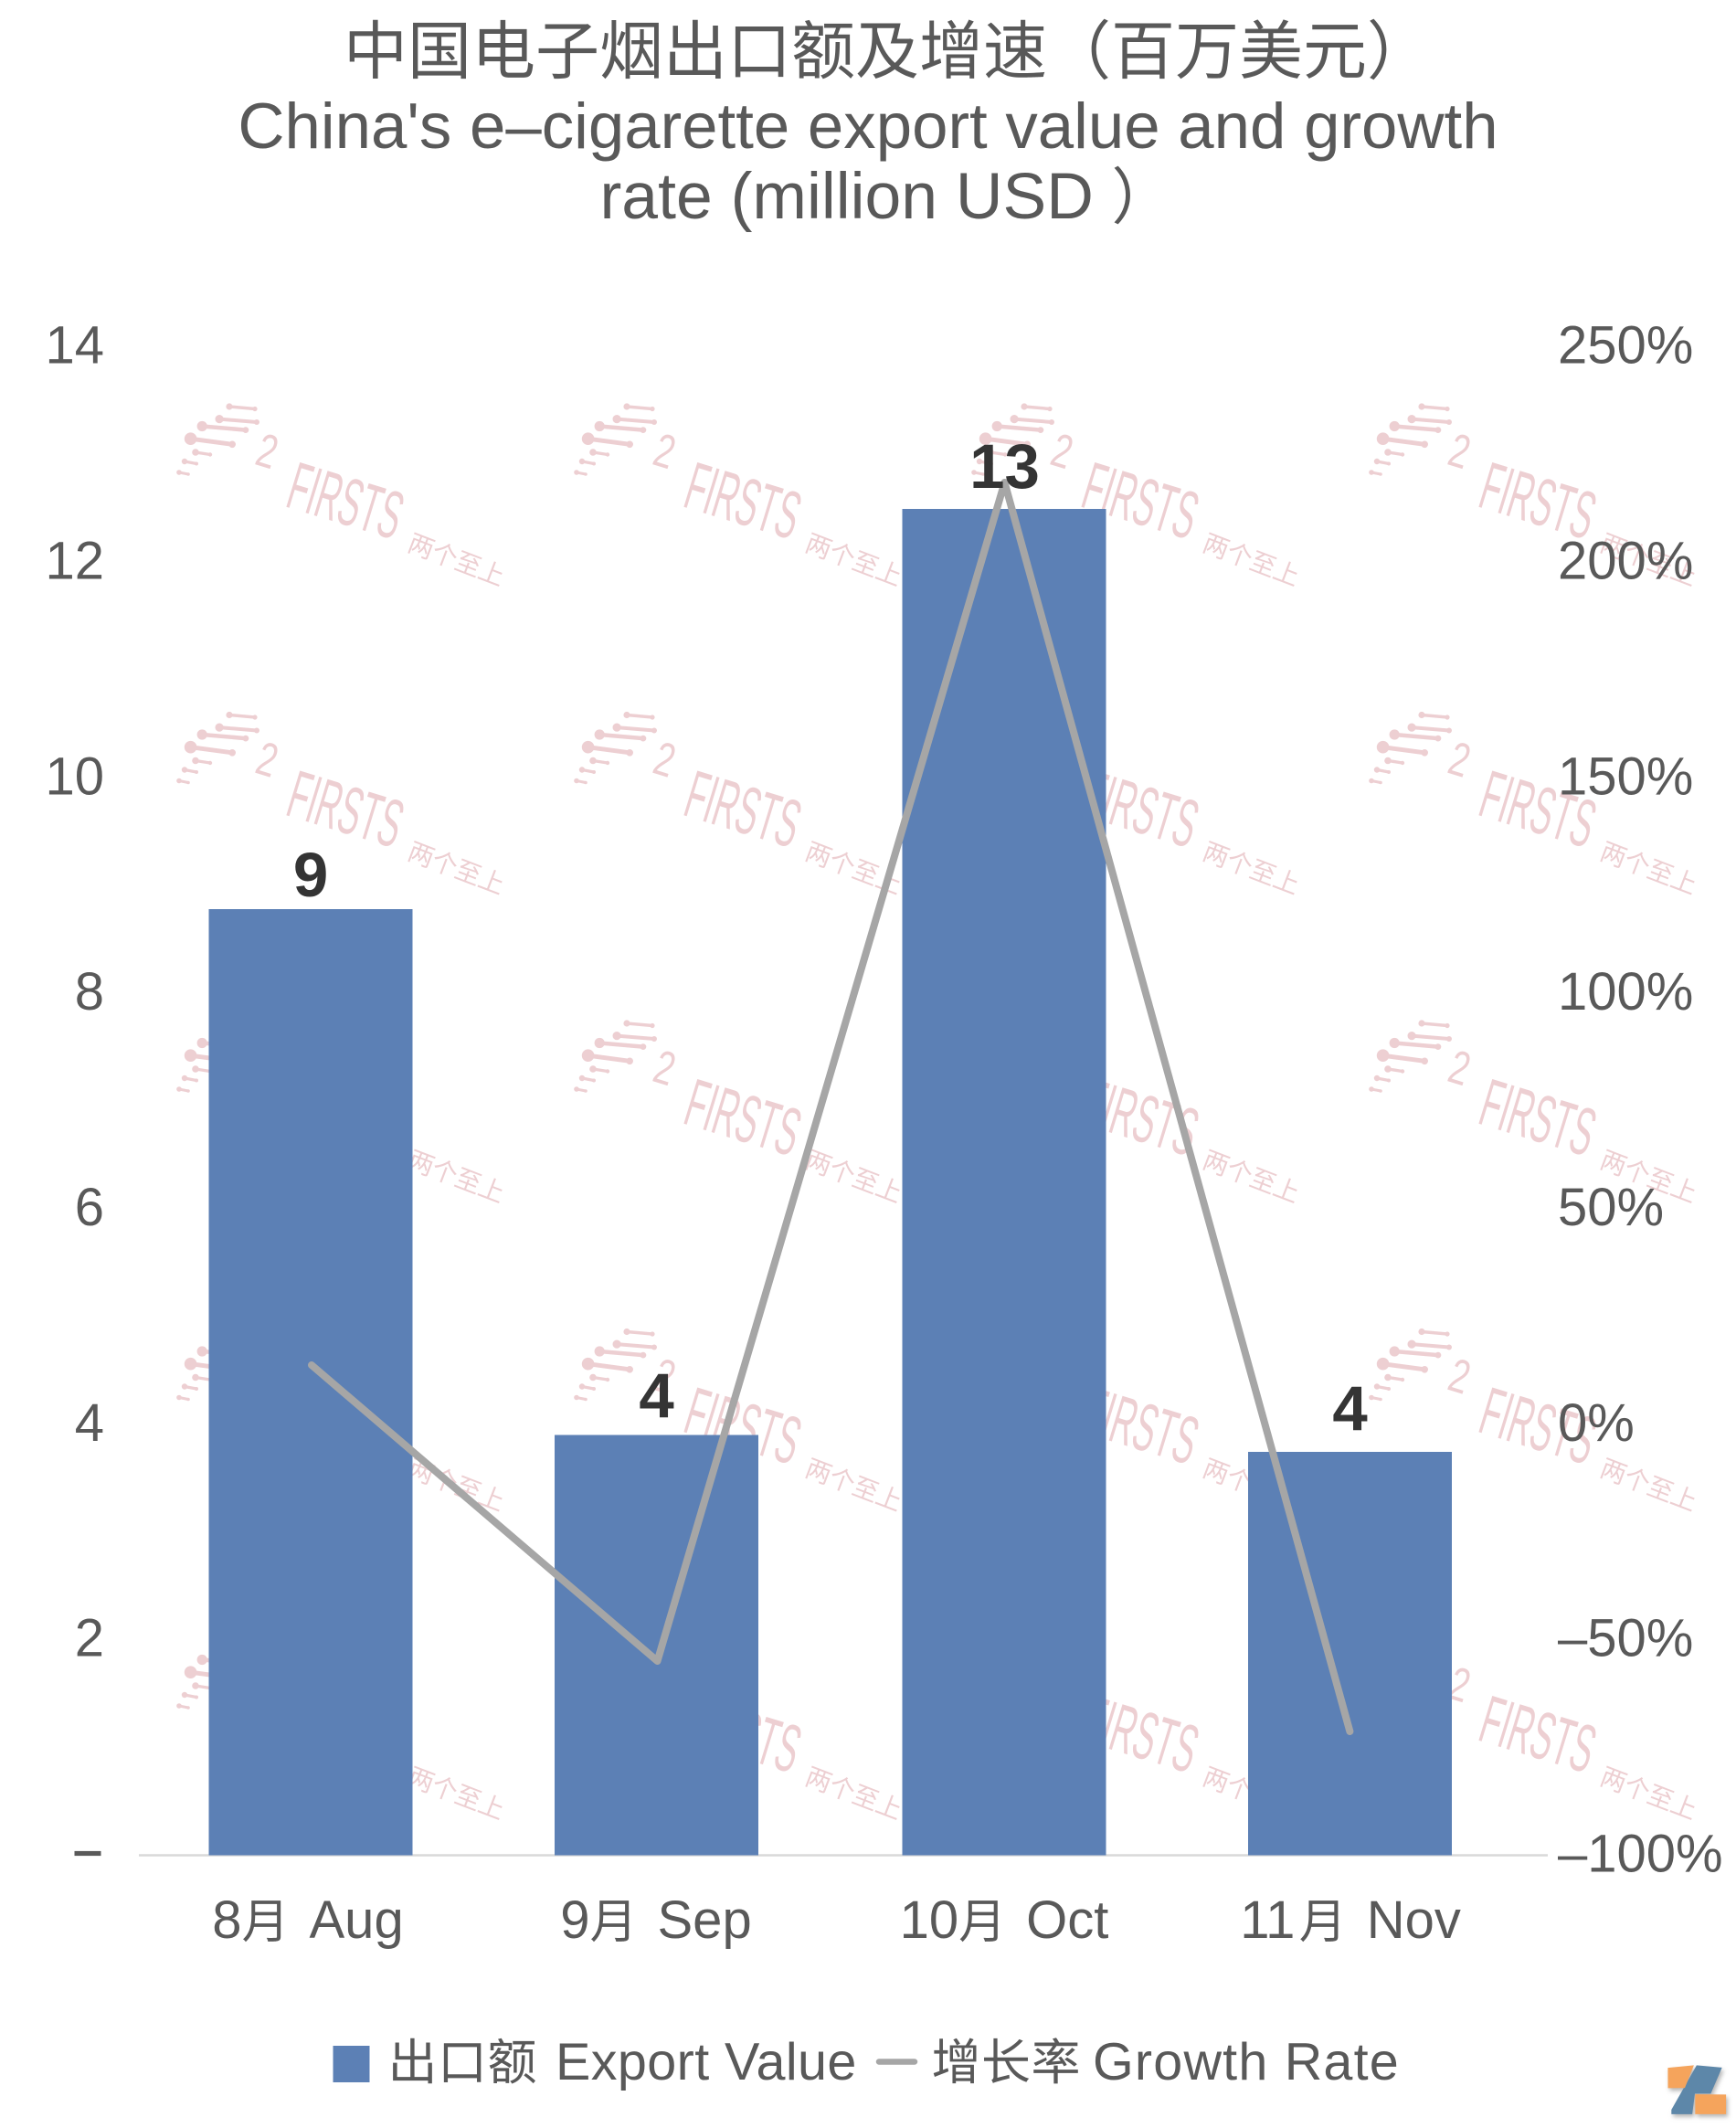  What do you see at coordinates (1596, 1423) in the screenshot?
I see `svg-text: 0%` at bounding box center [1596, 1423].